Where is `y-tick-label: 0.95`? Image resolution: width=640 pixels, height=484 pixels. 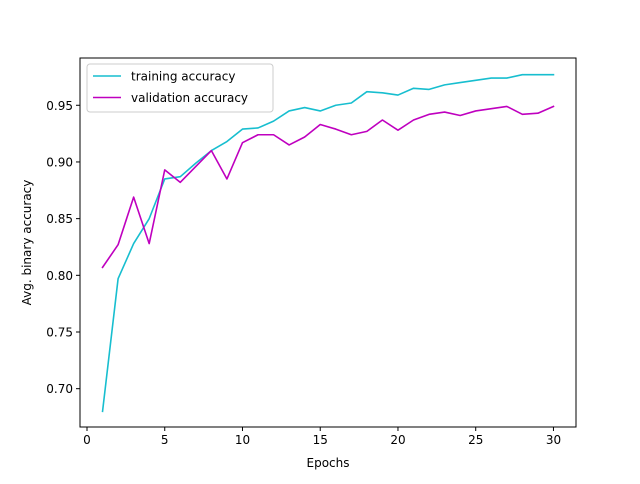
y-tick-label: 0.95 is located at coordinates (59, 106).